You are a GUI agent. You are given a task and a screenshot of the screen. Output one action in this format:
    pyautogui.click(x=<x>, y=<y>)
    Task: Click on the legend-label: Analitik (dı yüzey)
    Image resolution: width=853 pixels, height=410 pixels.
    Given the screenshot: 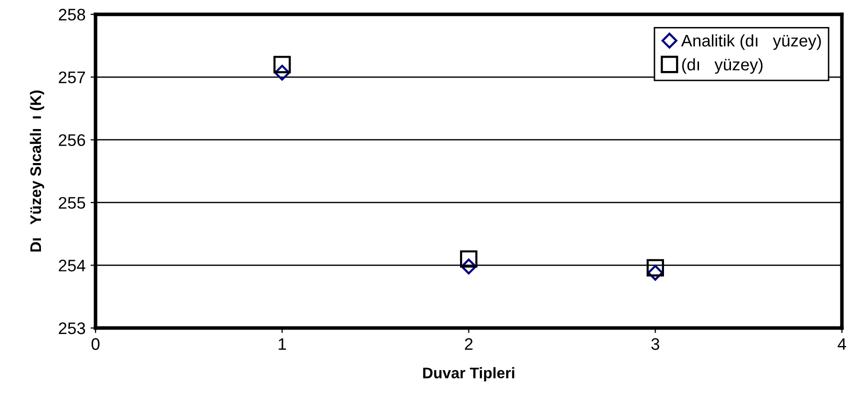 What is the action you would take?
    pyautogui.click(x=751, y=42)
    